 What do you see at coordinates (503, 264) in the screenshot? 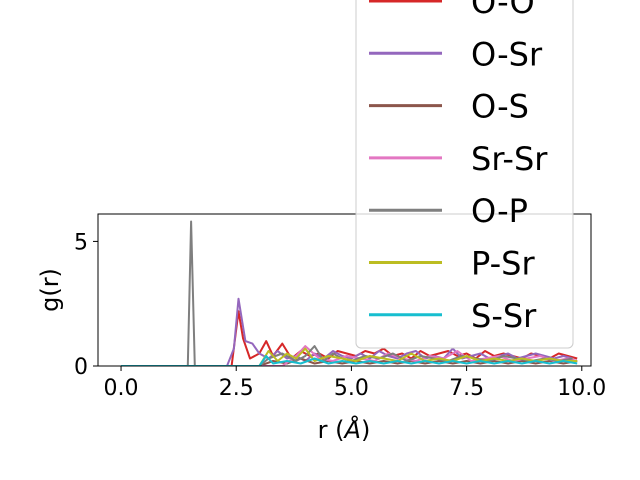
I see `legend-label-p-sr: P-Sr` at bounding box center [503, 264].